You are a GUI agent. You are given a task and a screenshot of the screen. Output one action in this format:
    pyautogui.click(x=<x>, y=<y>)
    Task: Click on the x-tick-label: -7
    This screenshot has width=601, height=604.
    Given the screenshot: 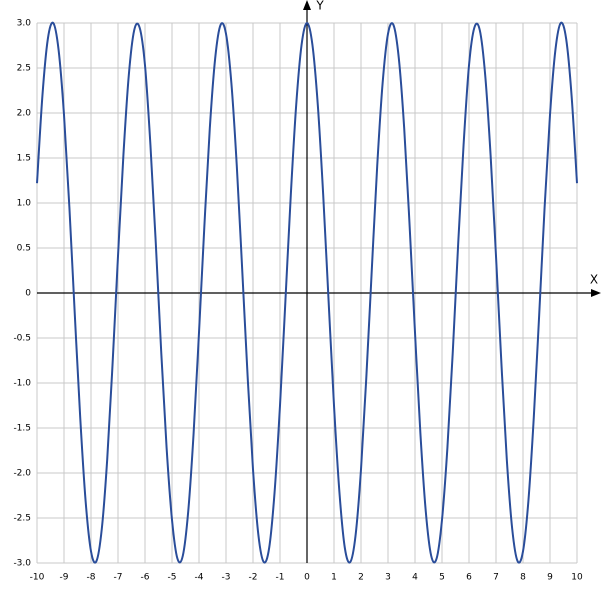 What is the action you would take?
    pyautogui.click(x=118, y=578)
    